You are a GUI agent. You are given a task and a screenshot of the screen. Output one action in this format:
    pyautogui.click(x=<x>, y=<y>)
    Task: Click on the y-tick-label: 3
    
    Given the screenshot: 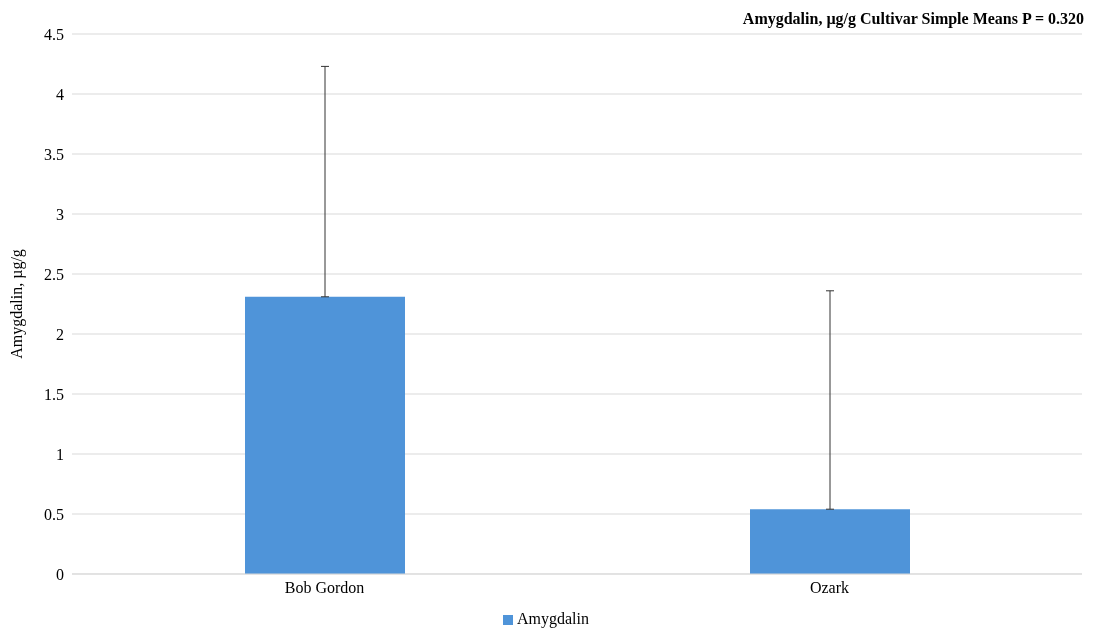 What is the action you would take?
    pyautogui.click(x=60, y=214)
    